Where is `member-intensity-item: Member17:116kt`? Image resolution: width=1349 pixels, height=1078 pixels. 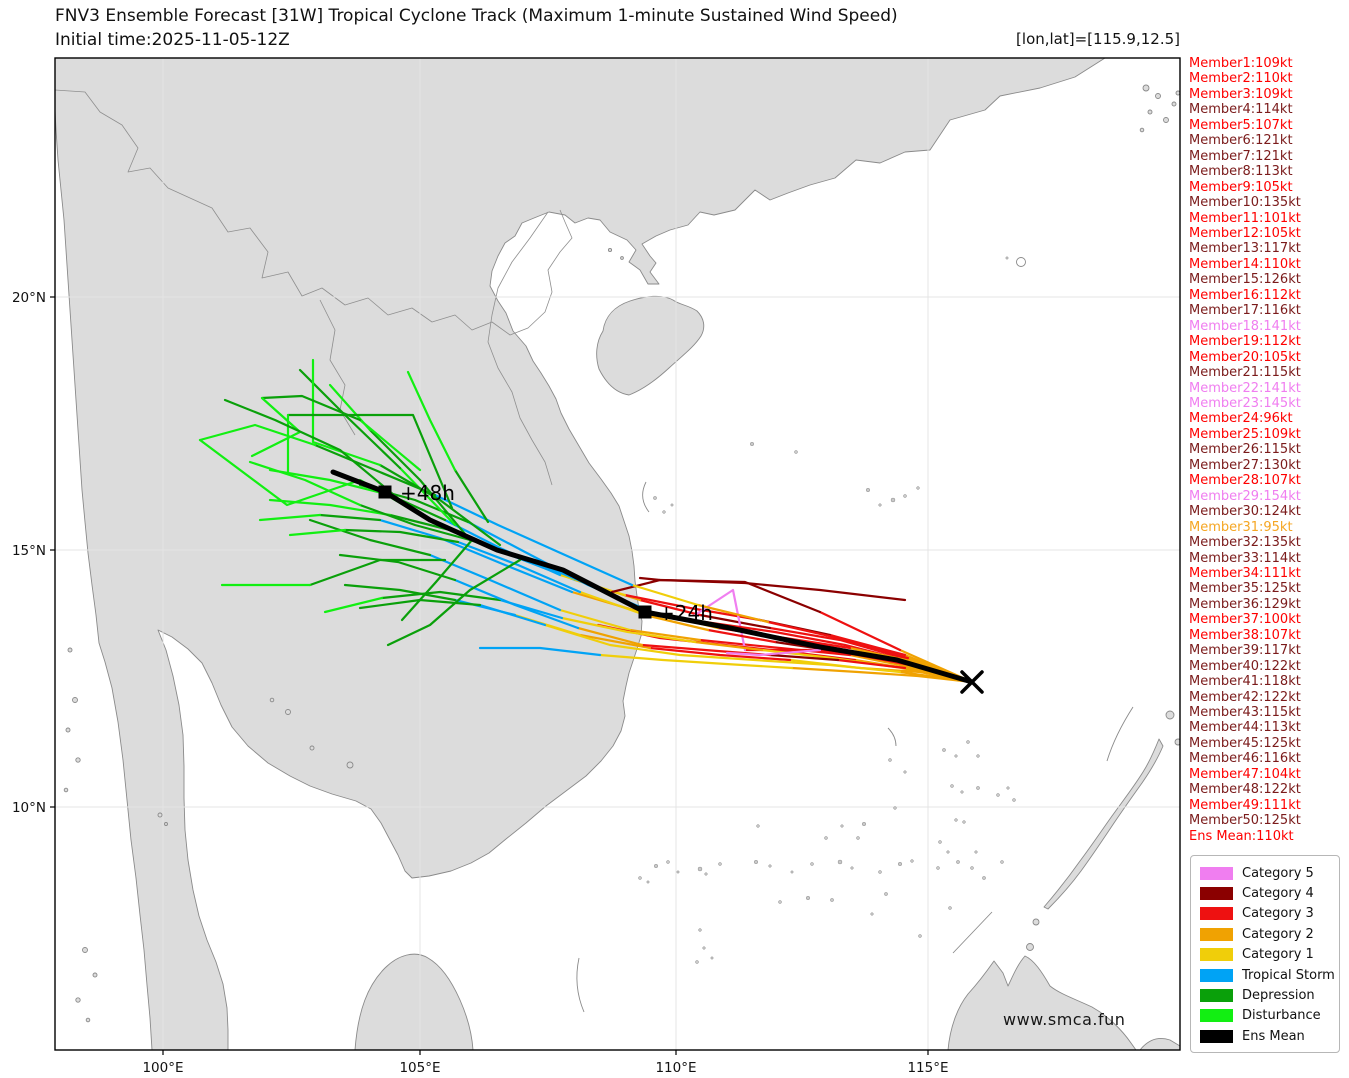
member-intensity-item: Member17:116kt is located at coordinates (1245, 311).